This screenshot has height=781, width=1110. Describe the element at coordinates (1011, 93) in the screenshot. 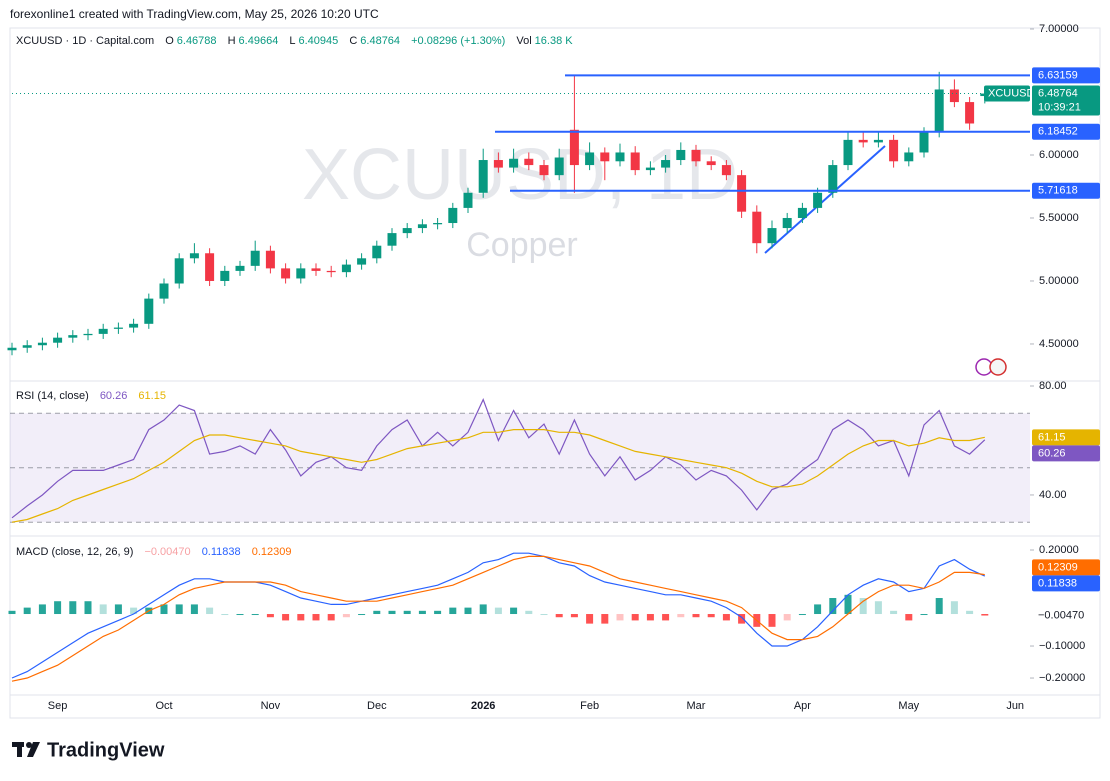

I see `symbol-label: XCUUSD` at that location.